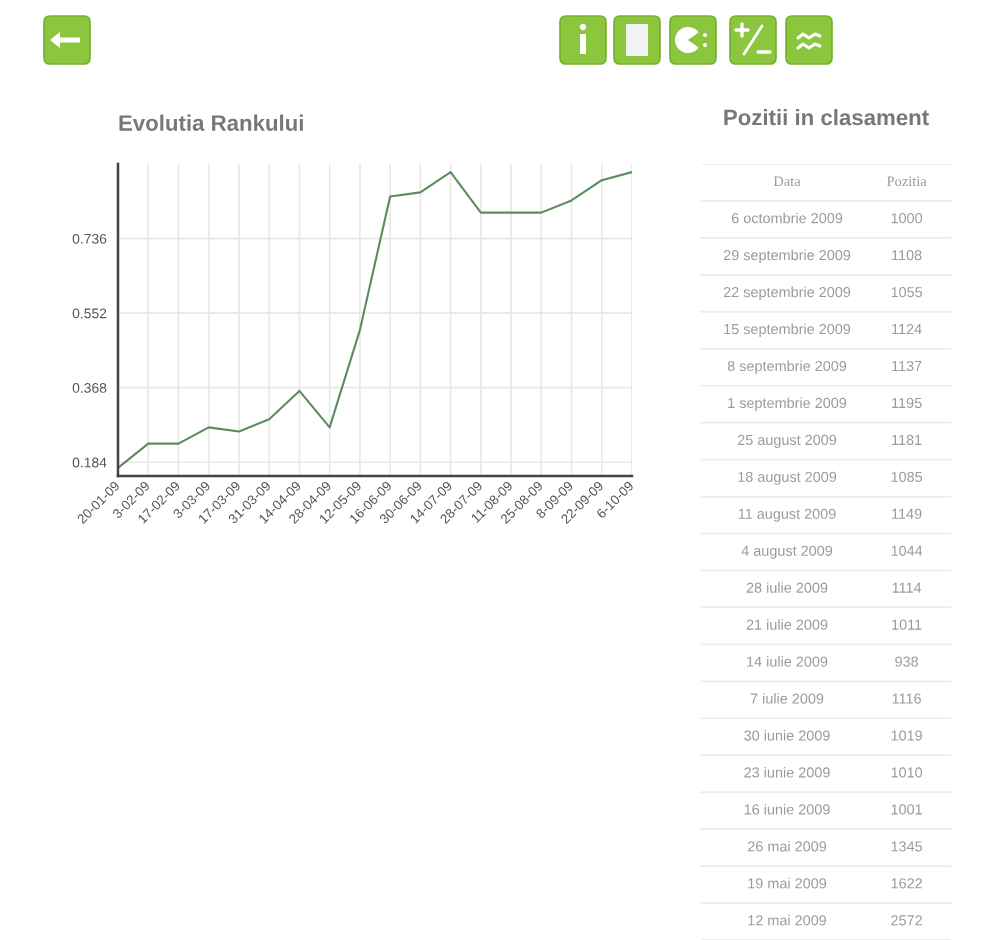 The height and width of the screenshot is (940, 998). I want to click on chart-title: Evolutia Rankului, so click(211, 122).